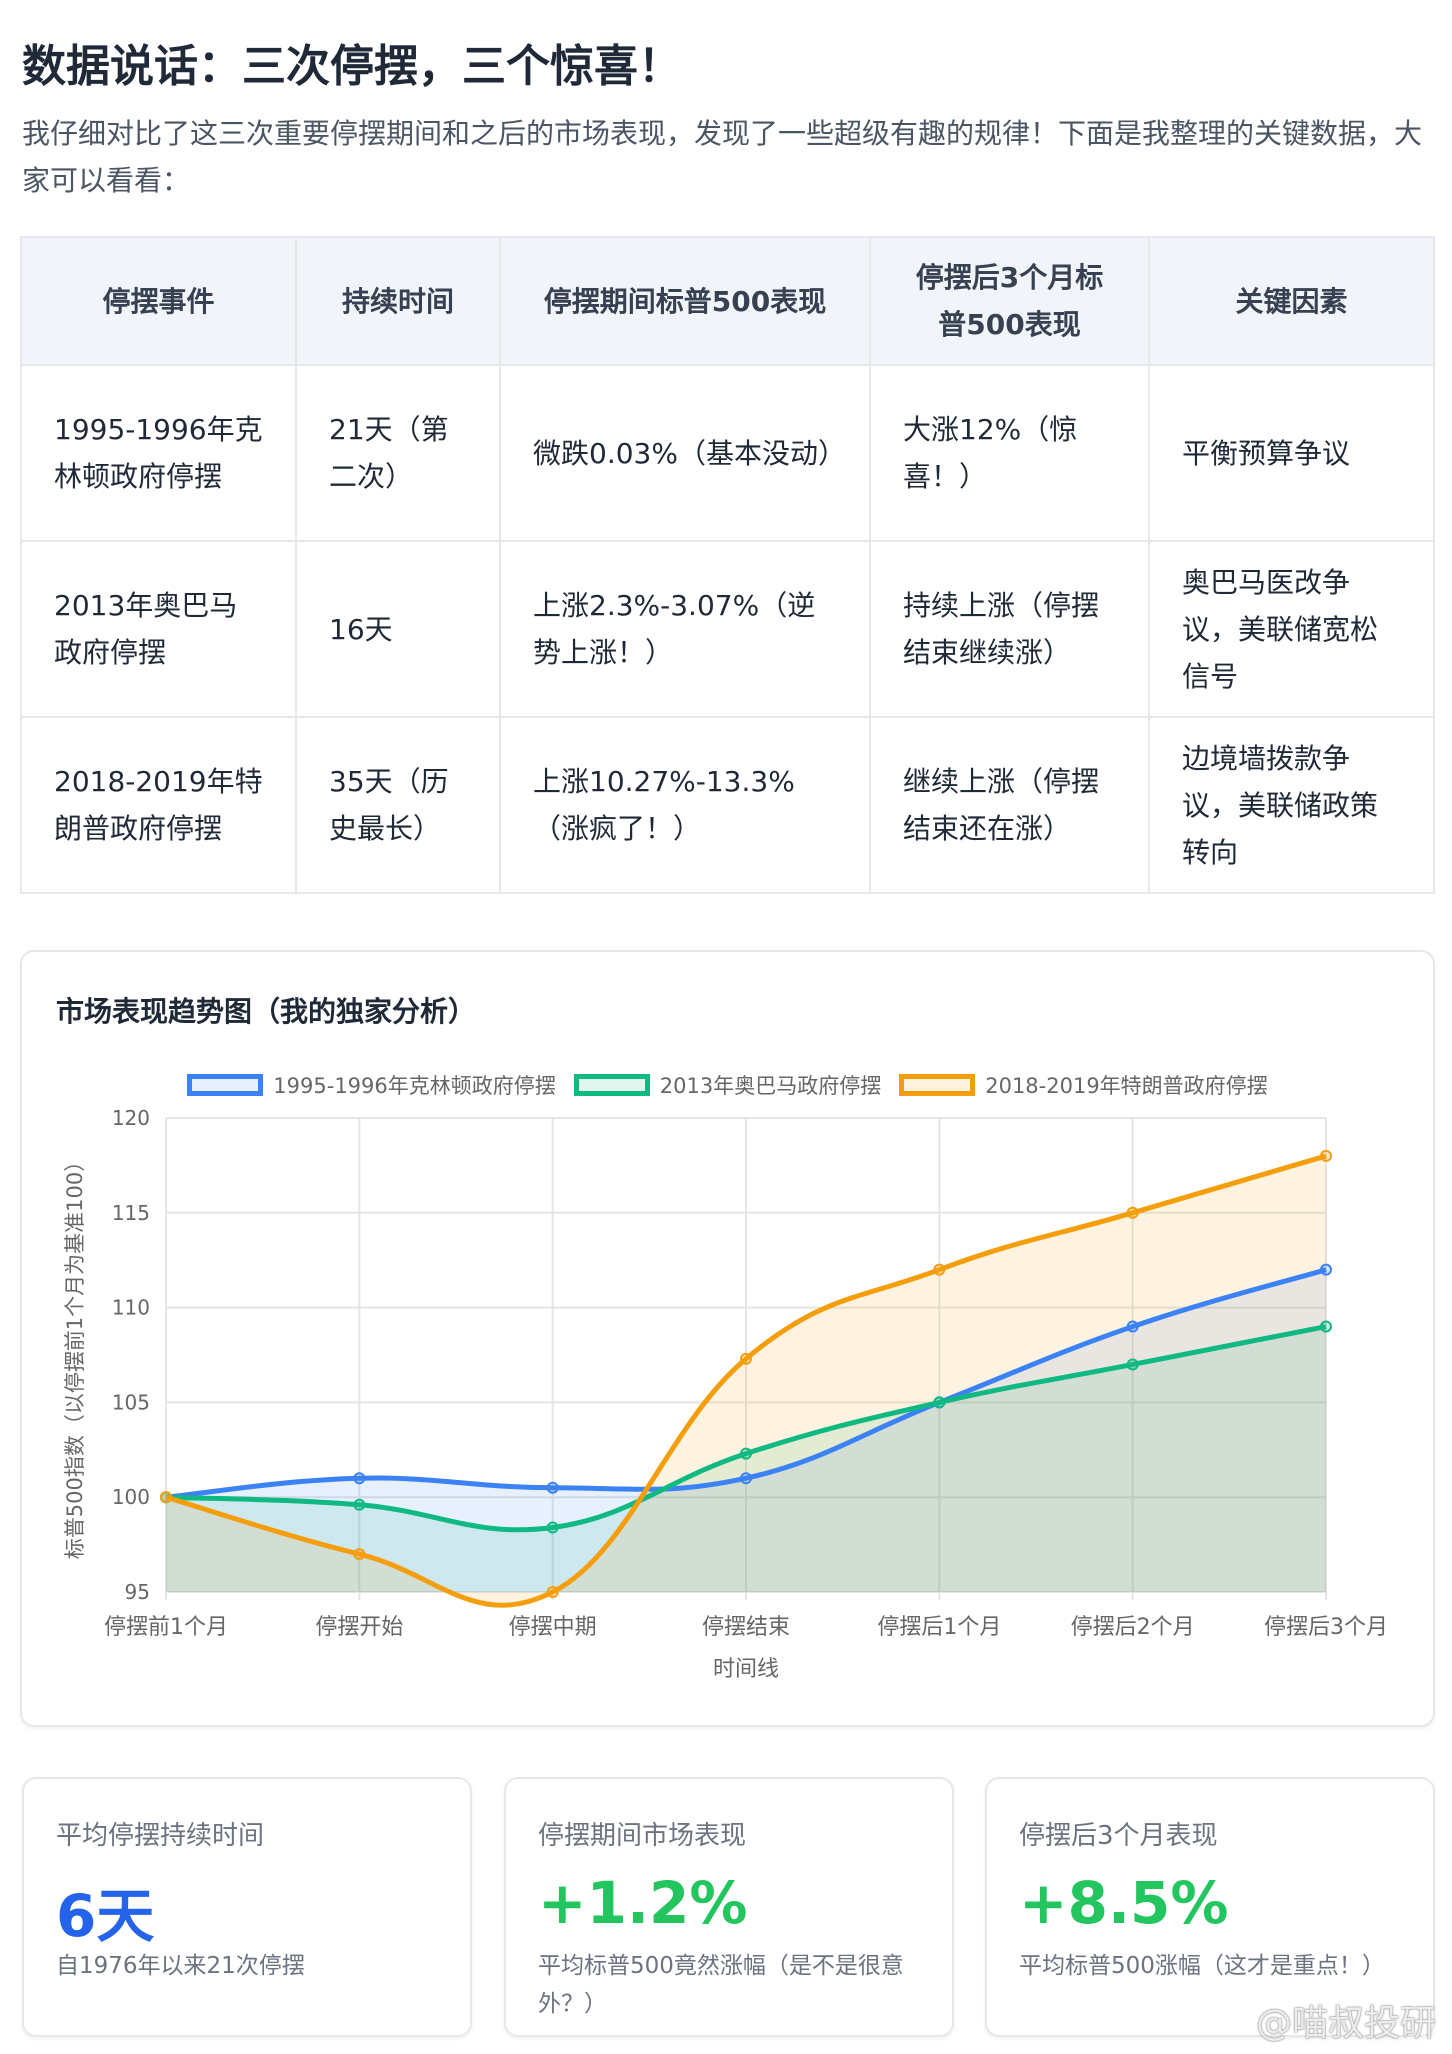 The width and height of the screenshot is (1452, 2054). What do you see at coordinates (158, 629) in the screenshot?
I see `cell-event: 2013年奥巴马政府停摆` at bounding box center [158, 629].